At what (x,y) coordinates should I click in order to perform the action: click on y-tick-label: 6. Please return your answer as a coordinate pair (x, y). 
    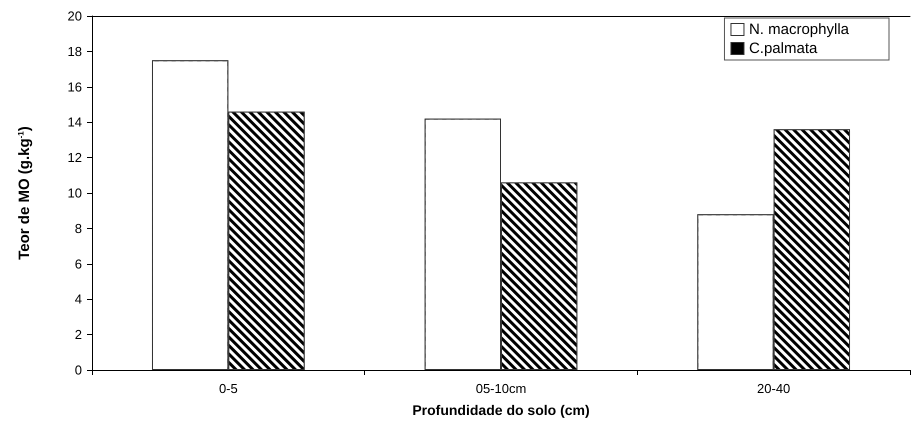
    Looking at the image, I should click on (78, 264).